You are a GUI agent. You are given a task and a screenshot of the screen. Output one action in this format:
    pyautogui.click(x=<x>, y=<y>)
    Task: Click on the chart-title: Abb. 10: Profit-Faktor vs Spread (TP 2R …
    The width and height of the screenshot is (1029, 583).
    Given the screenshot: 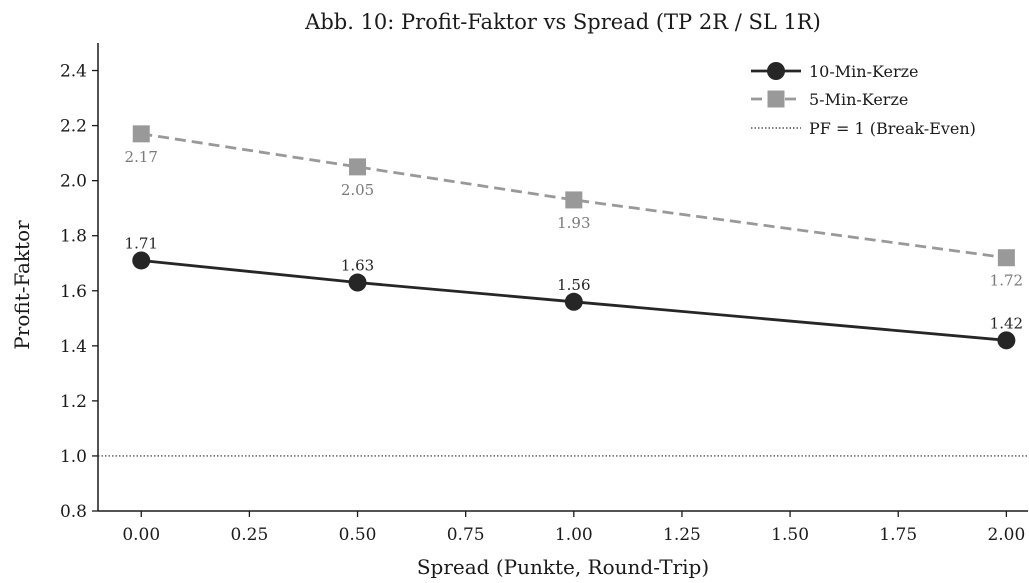 What is the action you would take?
    pyautogui.click(x=562, y=22)
    